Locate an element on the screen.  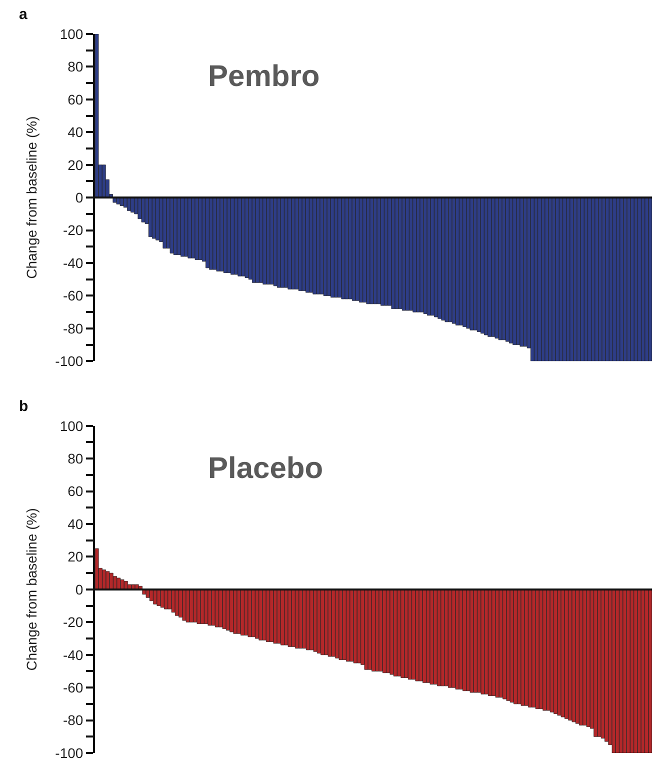
text: Pembro is located at coordinates (264, 76).